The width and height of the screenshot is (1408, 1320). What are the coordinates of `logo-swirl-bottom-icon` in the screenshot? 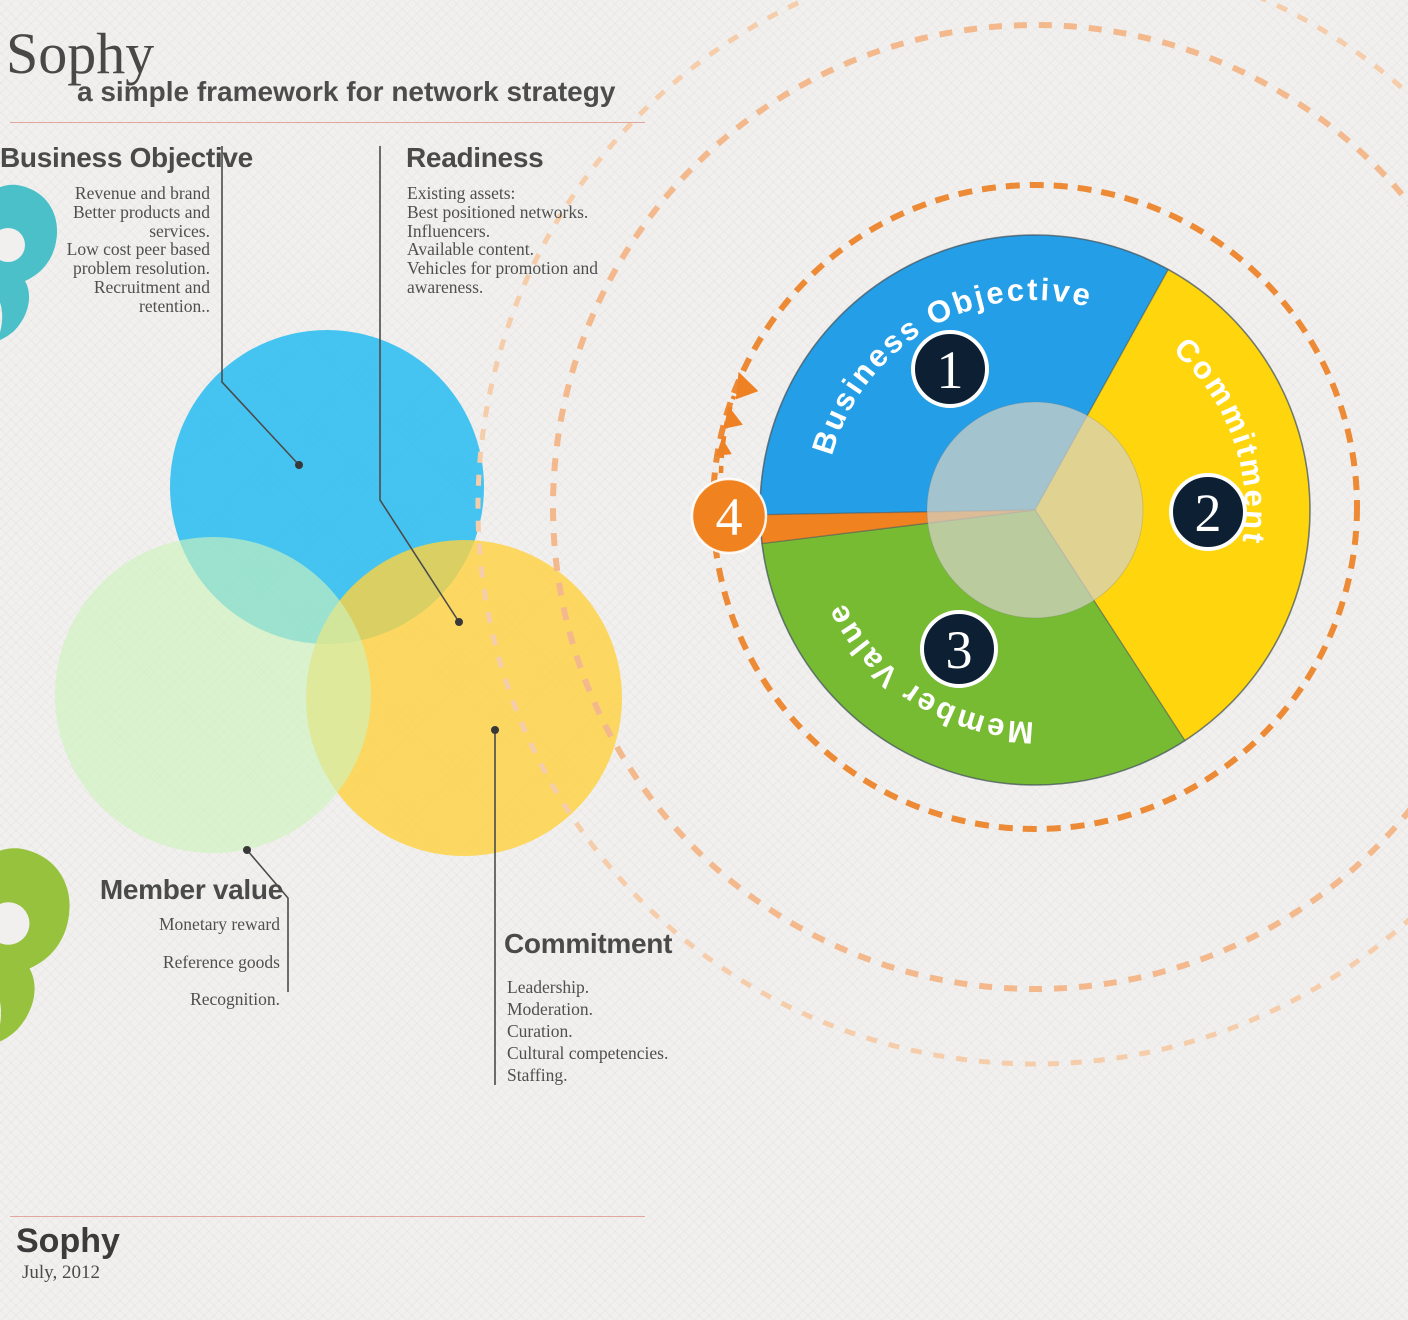 It's located at (35, 945).